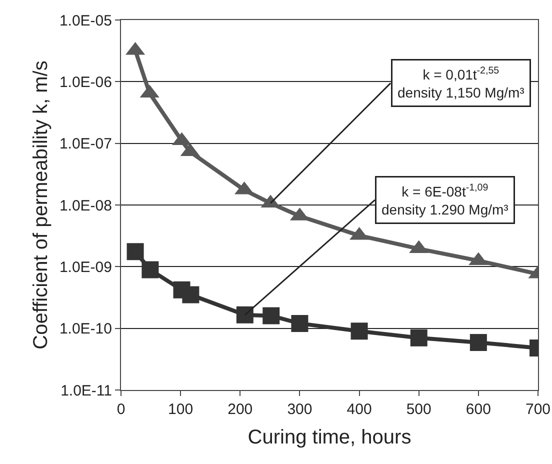  What do you see at coordinates (359, 409) in the screenshot?
I see `x-tick-label: 400` at bounding box center [359, 409].